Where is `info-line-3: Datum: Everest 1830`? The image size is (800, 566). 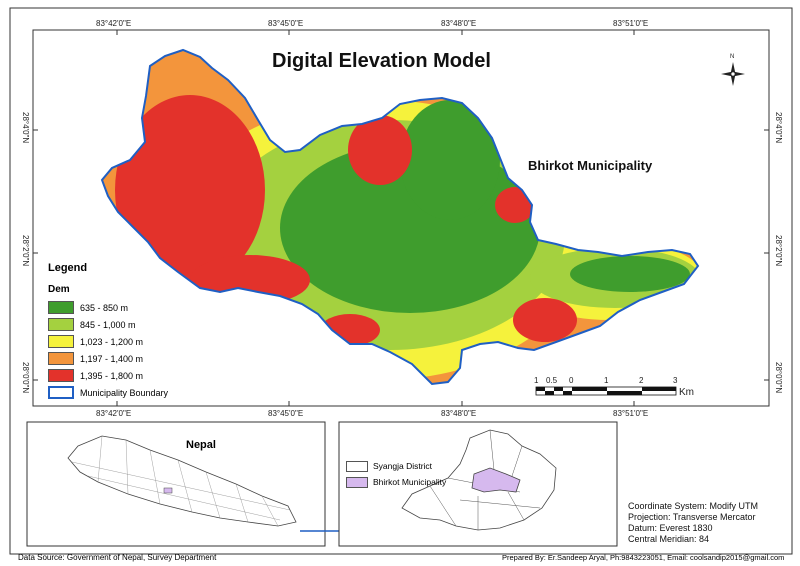
info-line-3: Datum: Everest 1830 is located at coordinates (670, 528).